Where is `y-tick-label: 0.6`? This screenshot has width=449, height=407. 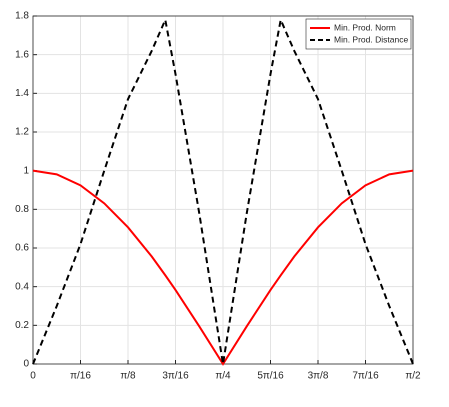
y-tick-label: 0.6 is located at coordinates (22, 248).